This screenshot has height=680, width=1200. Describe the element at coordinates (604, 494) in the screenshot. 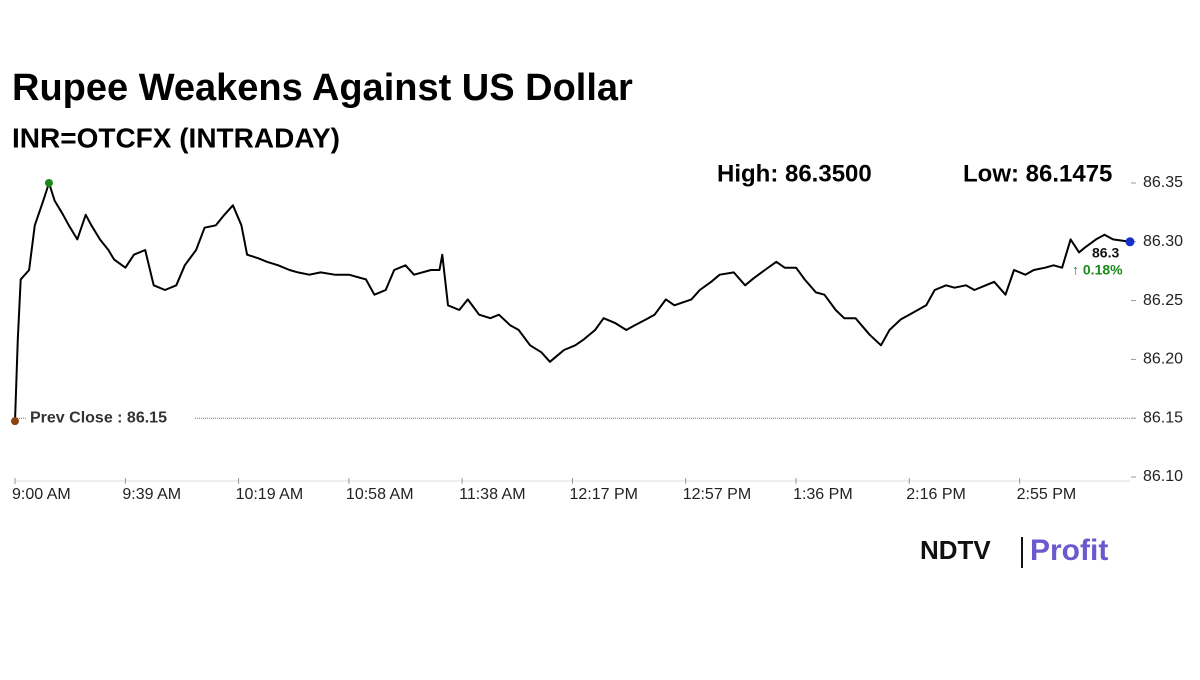

I see `x-tick-label: 12:17 PM` at that location.